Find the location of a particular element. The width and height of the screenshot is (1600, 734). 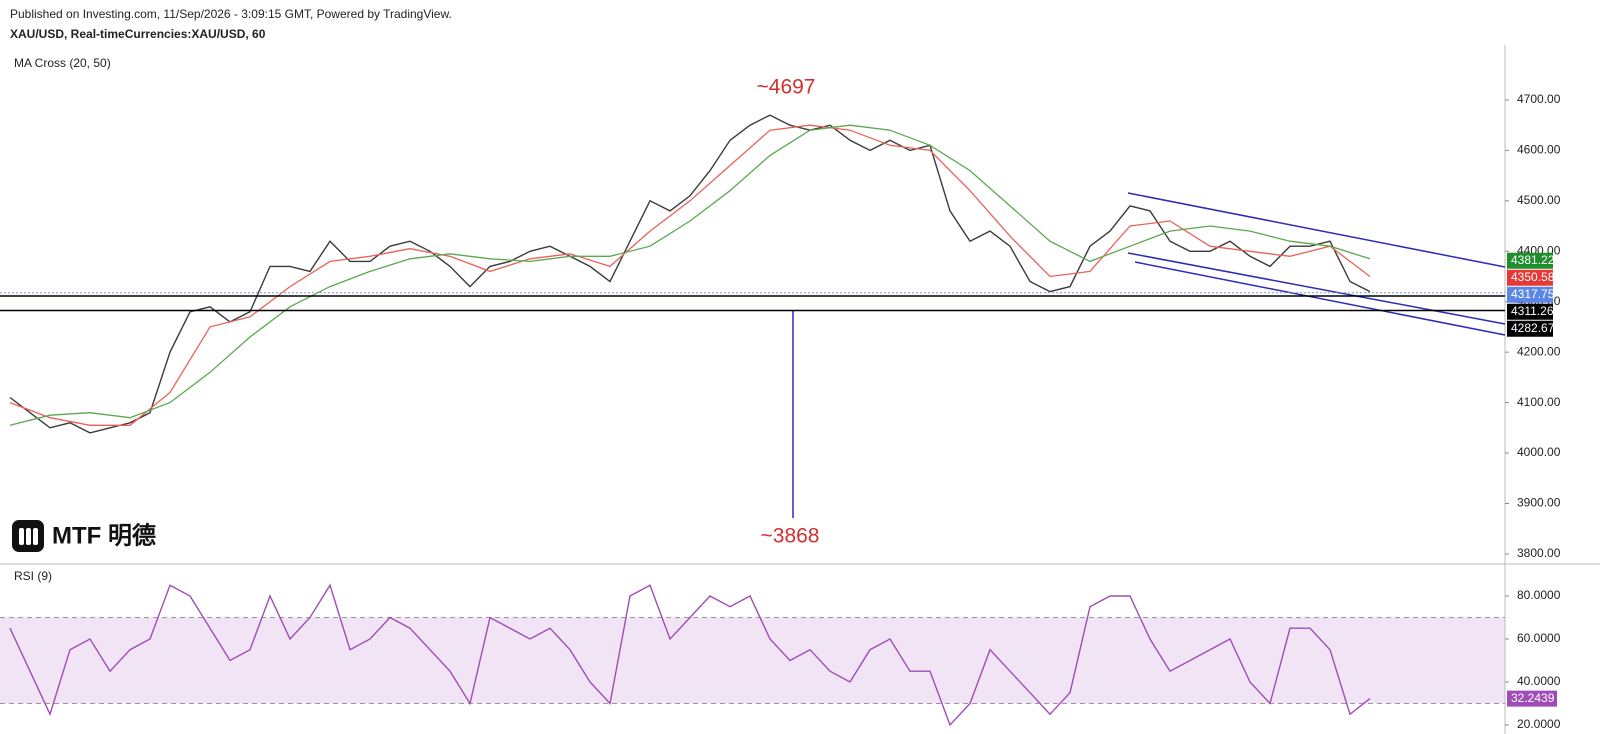

y-tick-label: 4600.00 is located at coordinates (1539, 150).